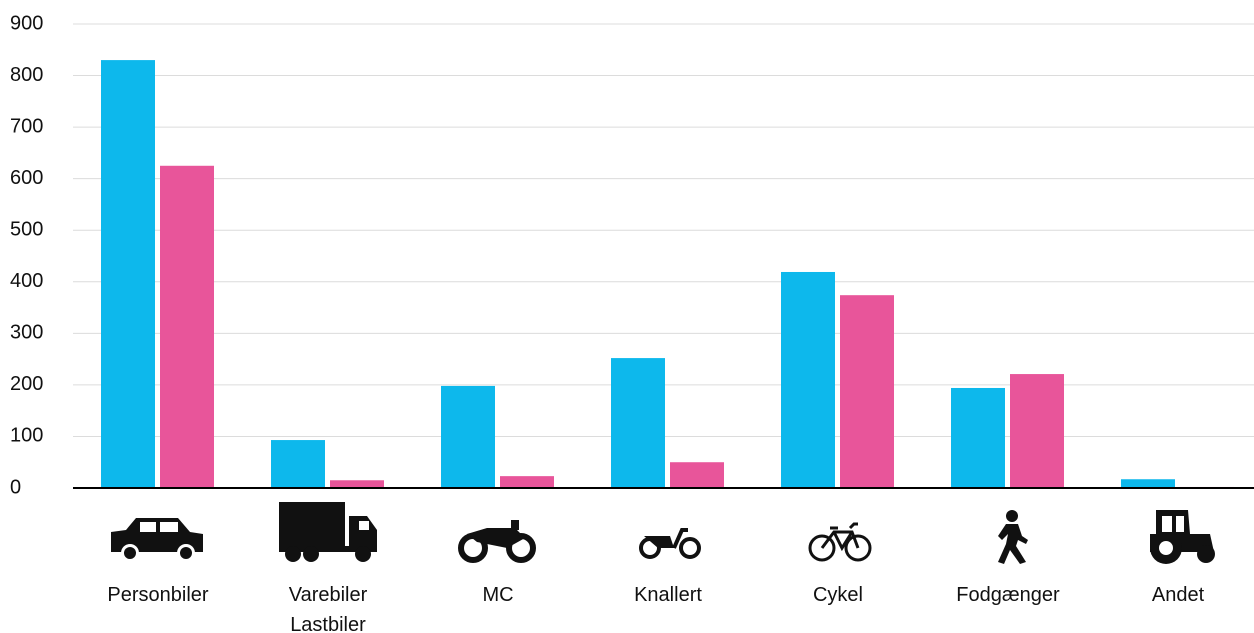 The image size is (1254, 633). Describe the element at coordinates (157, 540) in the screenshot. I see `car-icon` at that location.